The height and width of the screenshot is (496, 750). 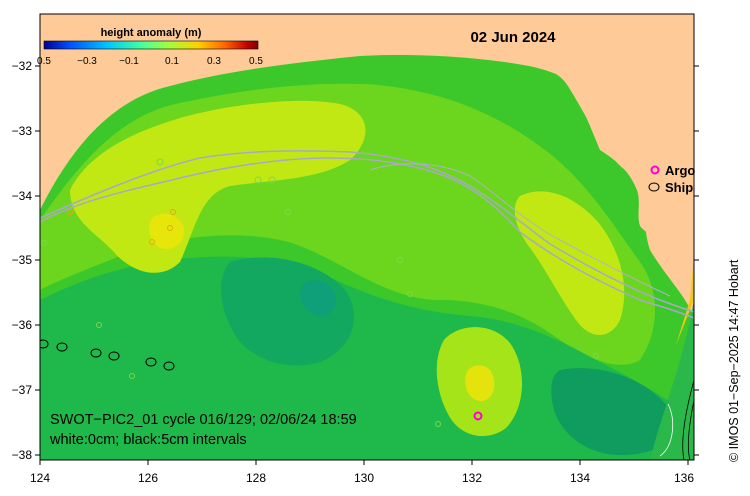 I want to click on y-tick-label: −38, so click(x=22, y=455).